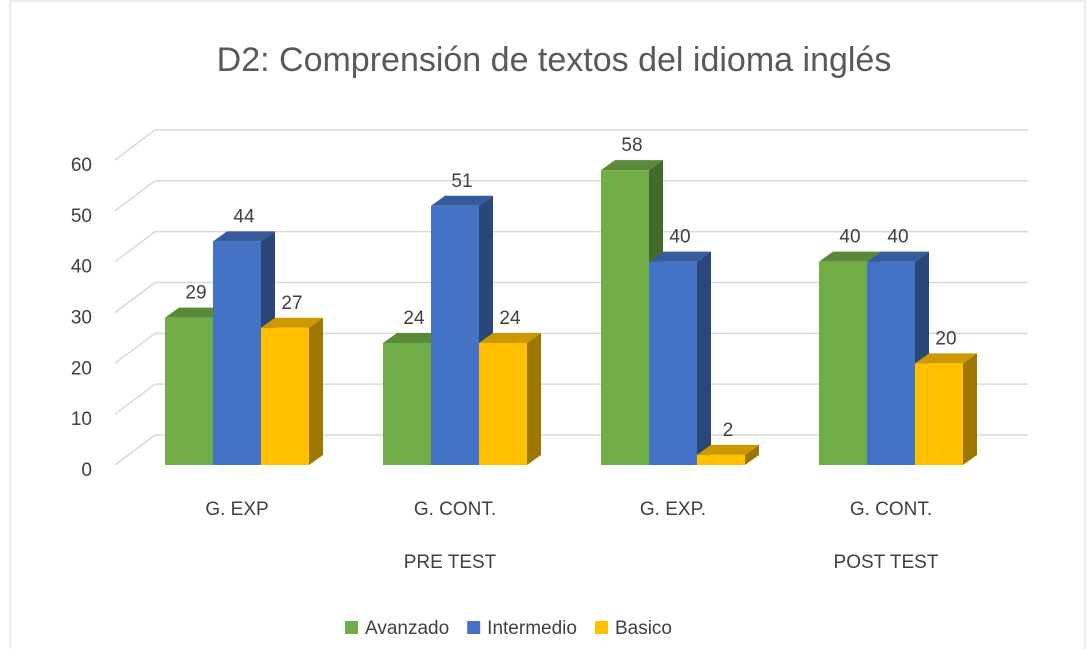 The width and height of the screenshot is (1086, 654). What do you see at coordinates (81, 368) in the screenshot?
I see `y-tick-label: 20` at bounding box center [81, 368].